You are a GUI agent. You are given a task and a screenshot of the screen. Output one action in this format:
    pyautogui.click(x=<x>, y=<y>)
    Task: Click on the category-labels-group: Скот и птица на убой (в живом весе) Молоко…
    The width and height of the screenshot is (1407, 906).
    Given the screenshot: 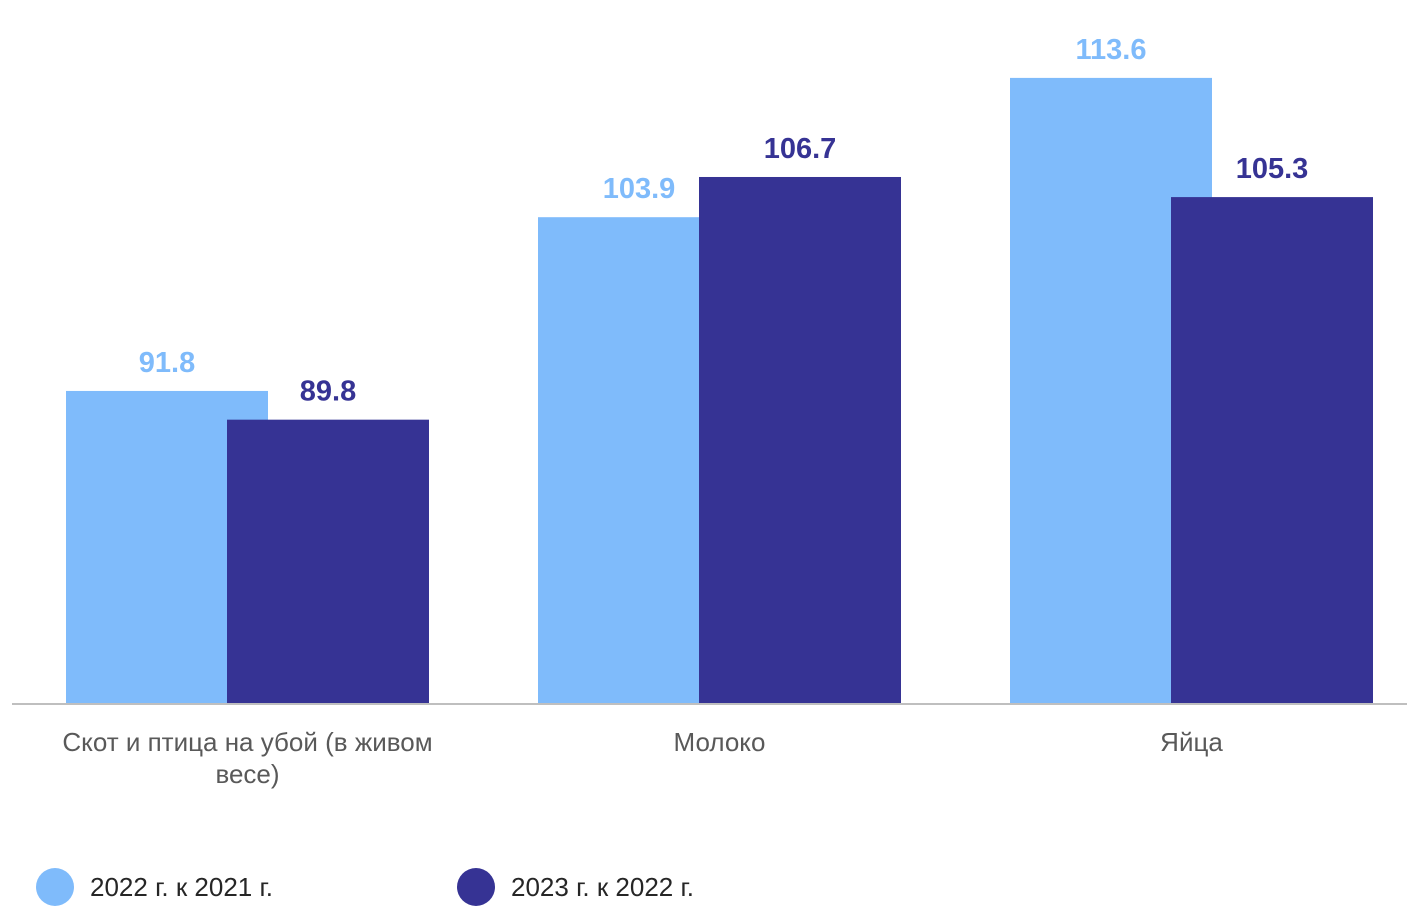 What is the action you would take?
    pyautogui.click(x=642, y=758)
    